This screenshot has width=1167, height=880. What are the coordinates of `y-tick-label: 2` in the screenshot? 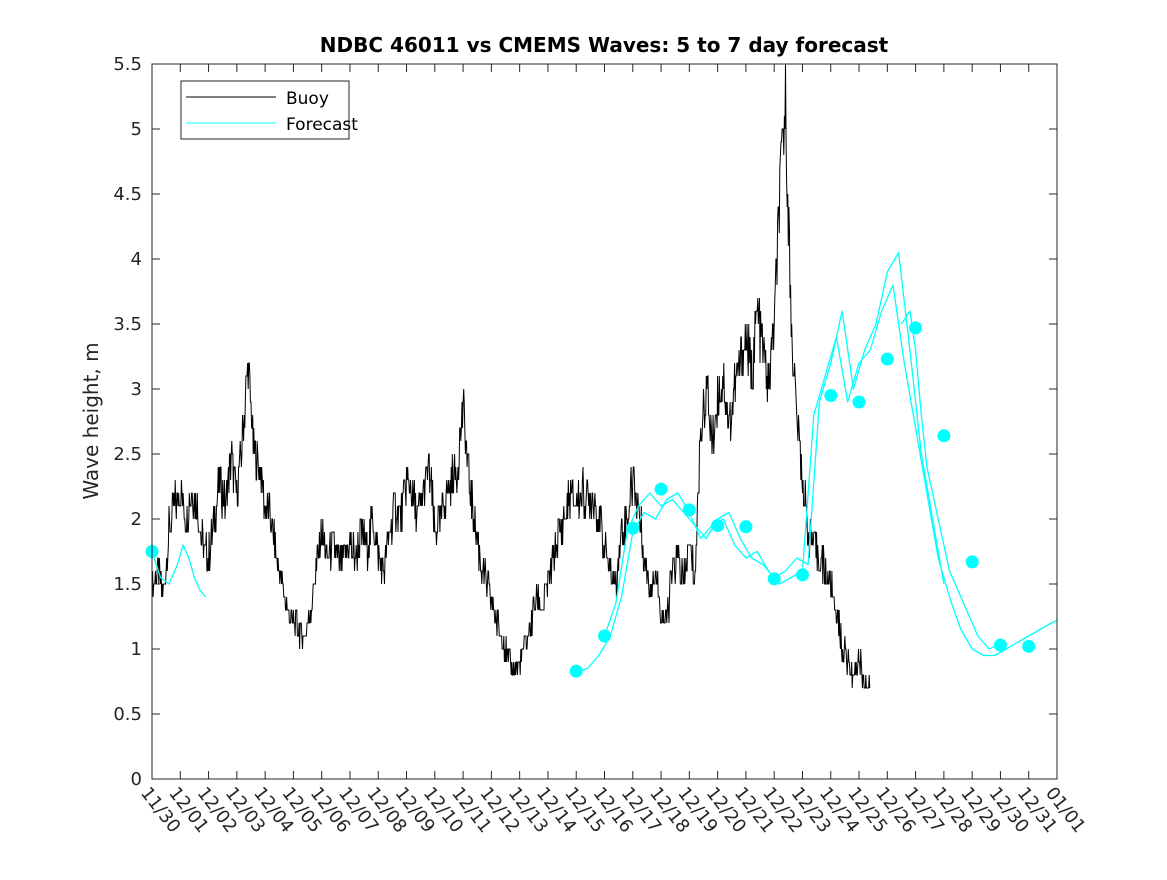 It's located at (136, 519).